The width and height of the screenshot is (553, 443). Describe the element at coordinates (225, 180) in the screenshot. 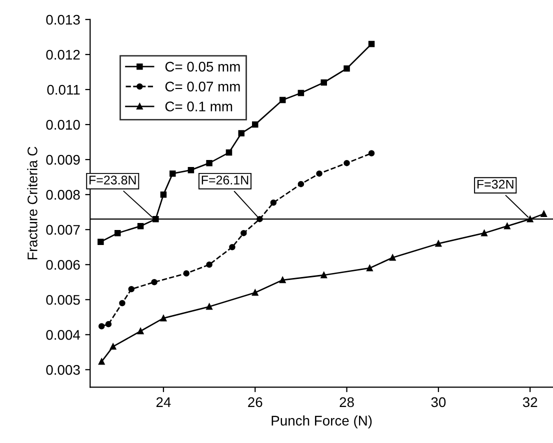

I see `annotation: F=26.1N` at that location.